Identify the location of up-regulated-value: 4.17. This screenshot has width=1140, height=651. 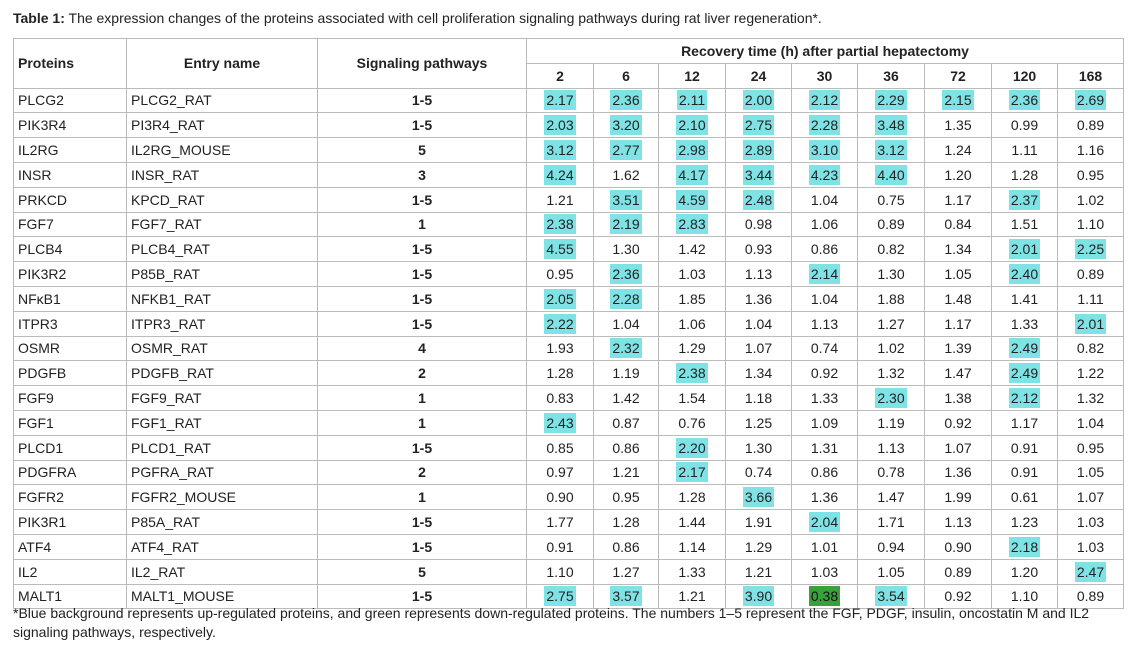
(692, 174).